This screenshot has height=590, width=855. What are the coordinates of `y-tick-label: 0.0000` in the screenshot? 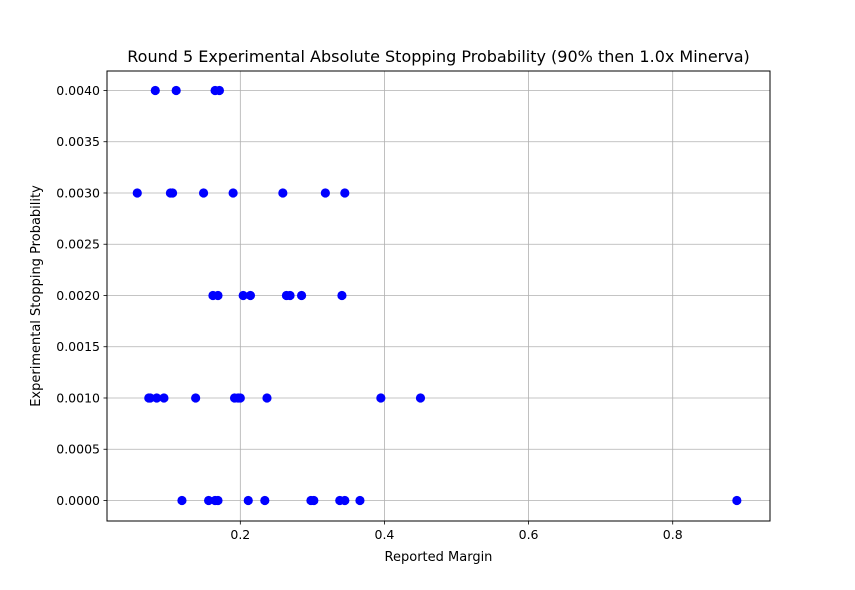 It's located at (78, 500).